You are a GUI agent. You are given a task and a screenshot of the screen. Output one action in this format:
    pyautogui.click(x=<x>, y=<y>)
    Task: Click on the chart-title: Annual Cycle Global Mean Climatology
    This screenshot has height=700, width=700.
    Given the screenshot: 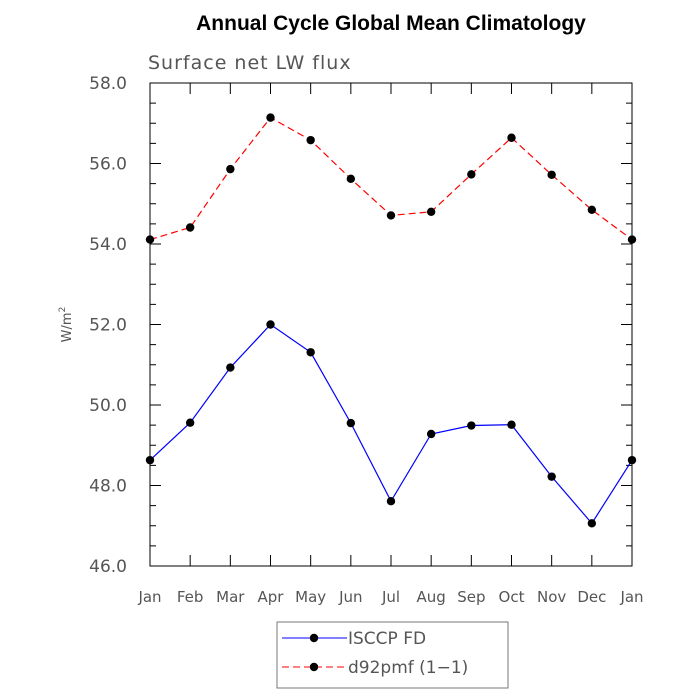 What is the action you would take?
    pyautogui.click(x=391, y=23)
    